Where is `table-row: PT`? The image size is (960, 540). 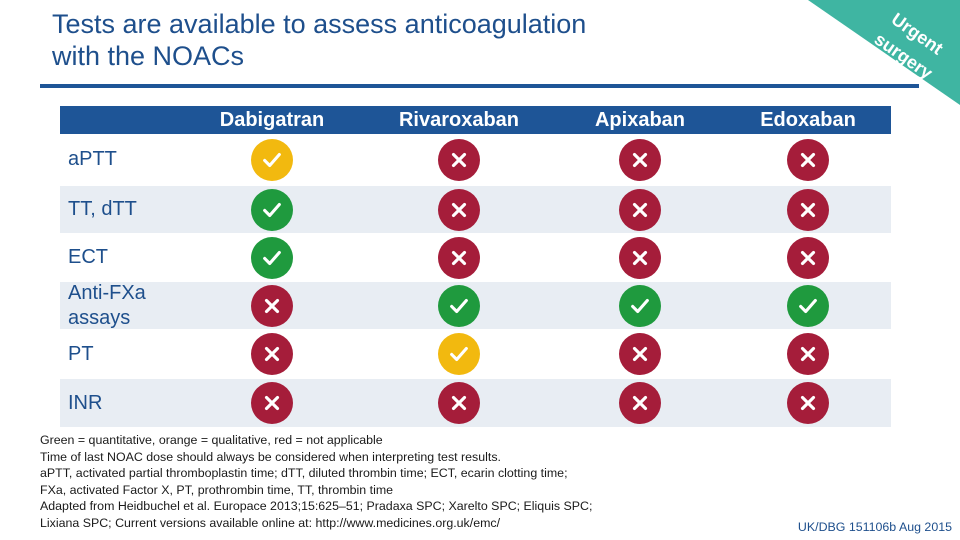
table-row: PT is located at coordinates (475, 354).